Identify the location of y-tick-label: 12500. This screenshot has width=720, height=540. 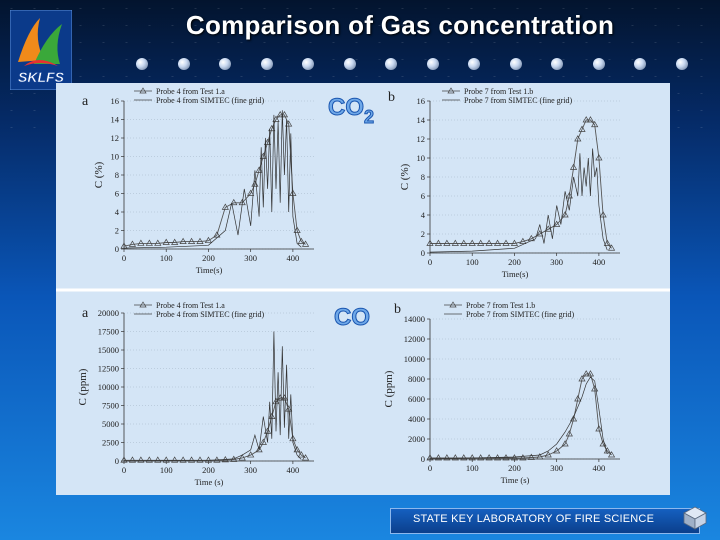
(108, 369).